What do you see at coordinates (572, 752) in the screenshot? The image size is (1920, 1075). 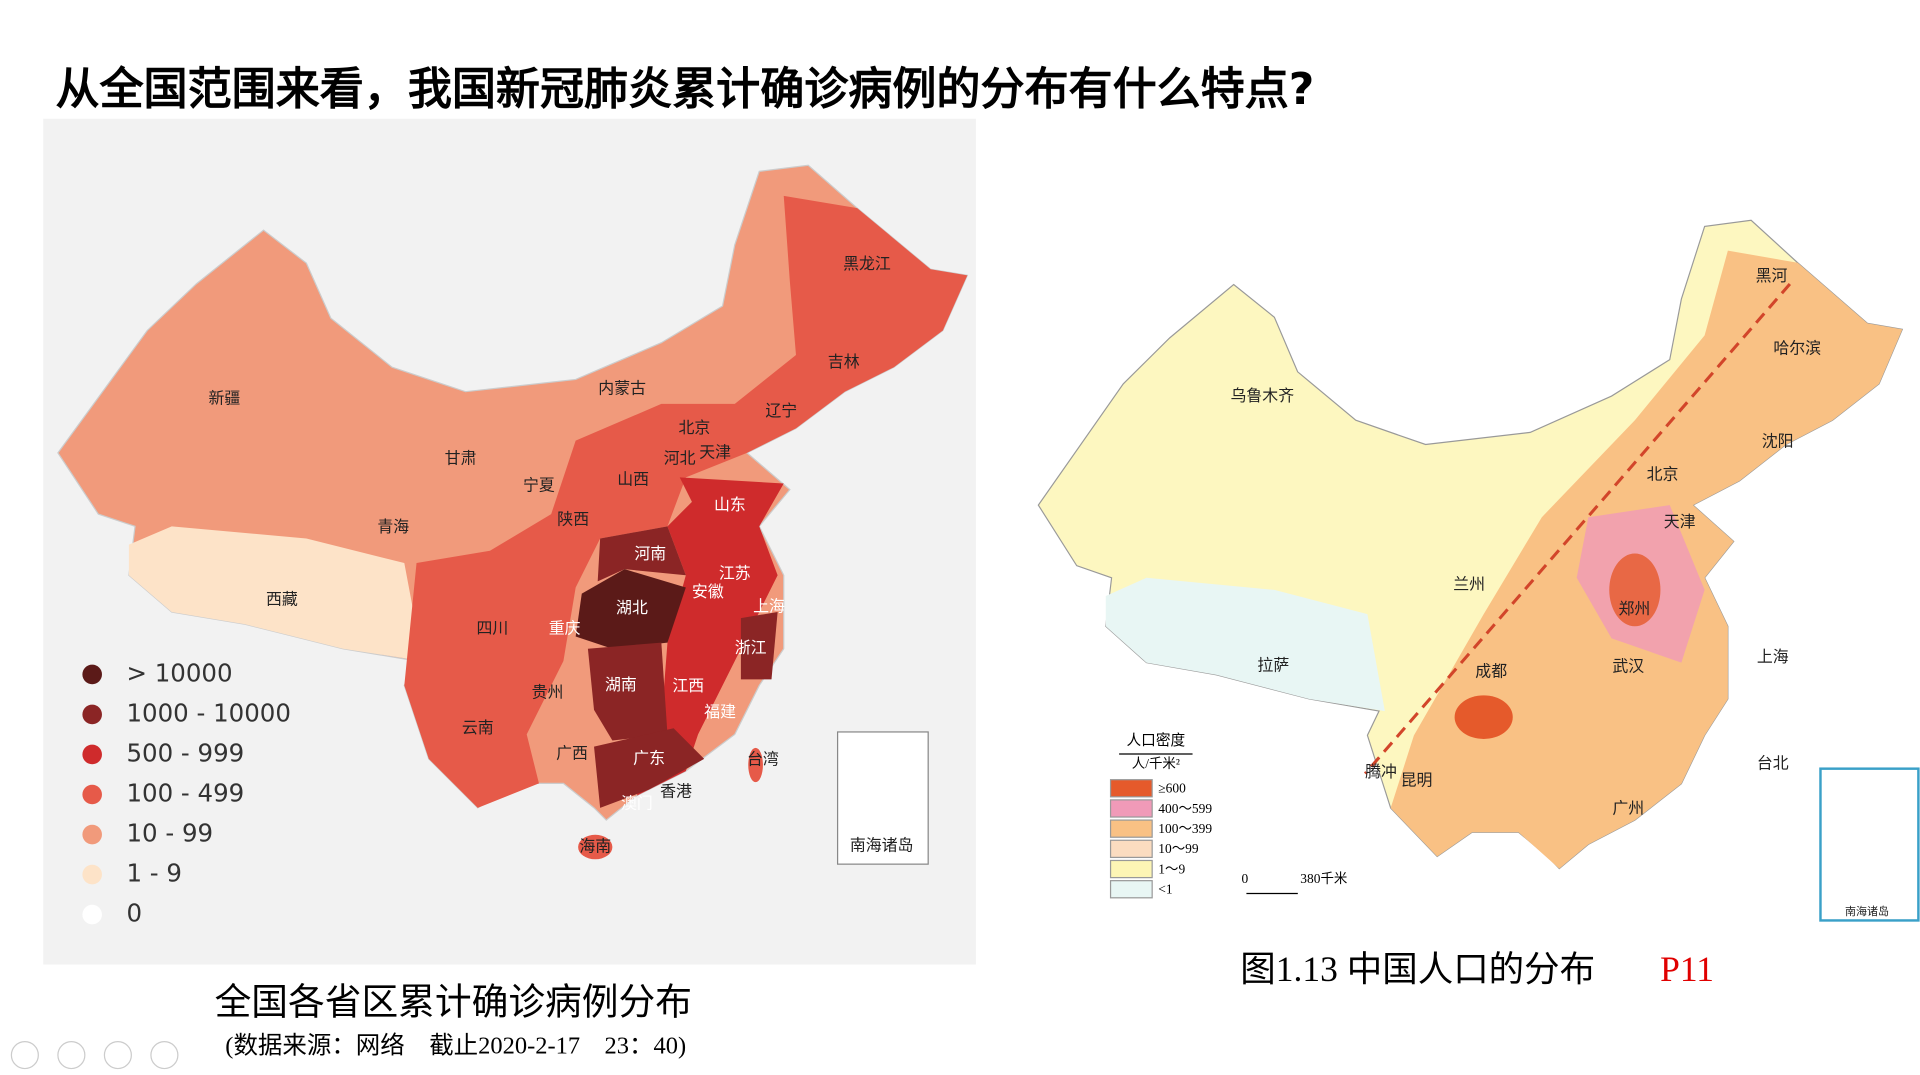 I see `province-label: 广西` at bounding box center [572, 752].